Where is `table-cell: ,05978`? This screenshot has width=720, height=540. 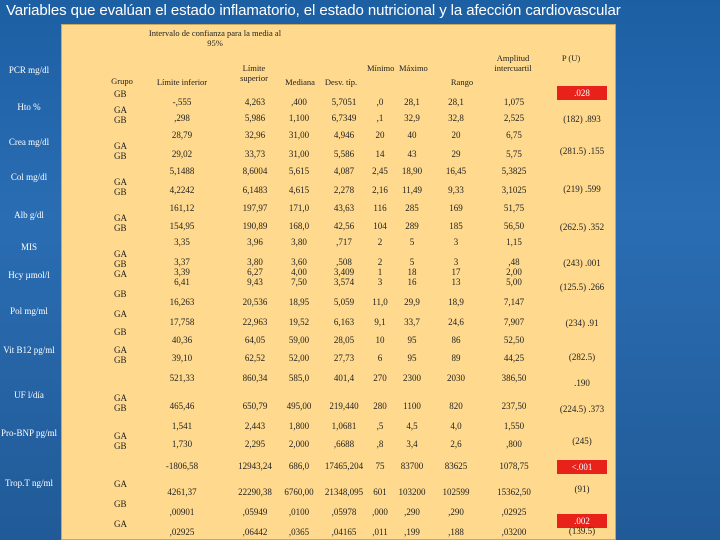 table-cell: ,05978 is located at coordinates (344, 512).